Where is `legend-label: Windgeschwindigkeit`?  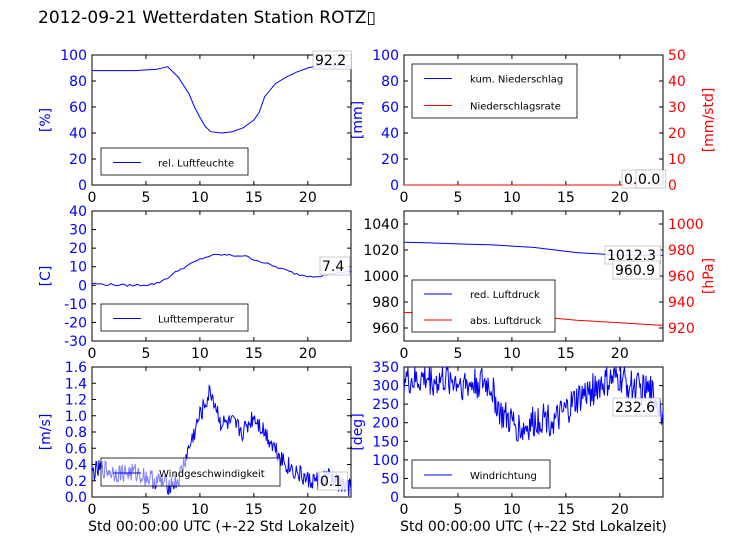 legend-label: Windgeschwindigkeit is located at coordinates (212, 474).